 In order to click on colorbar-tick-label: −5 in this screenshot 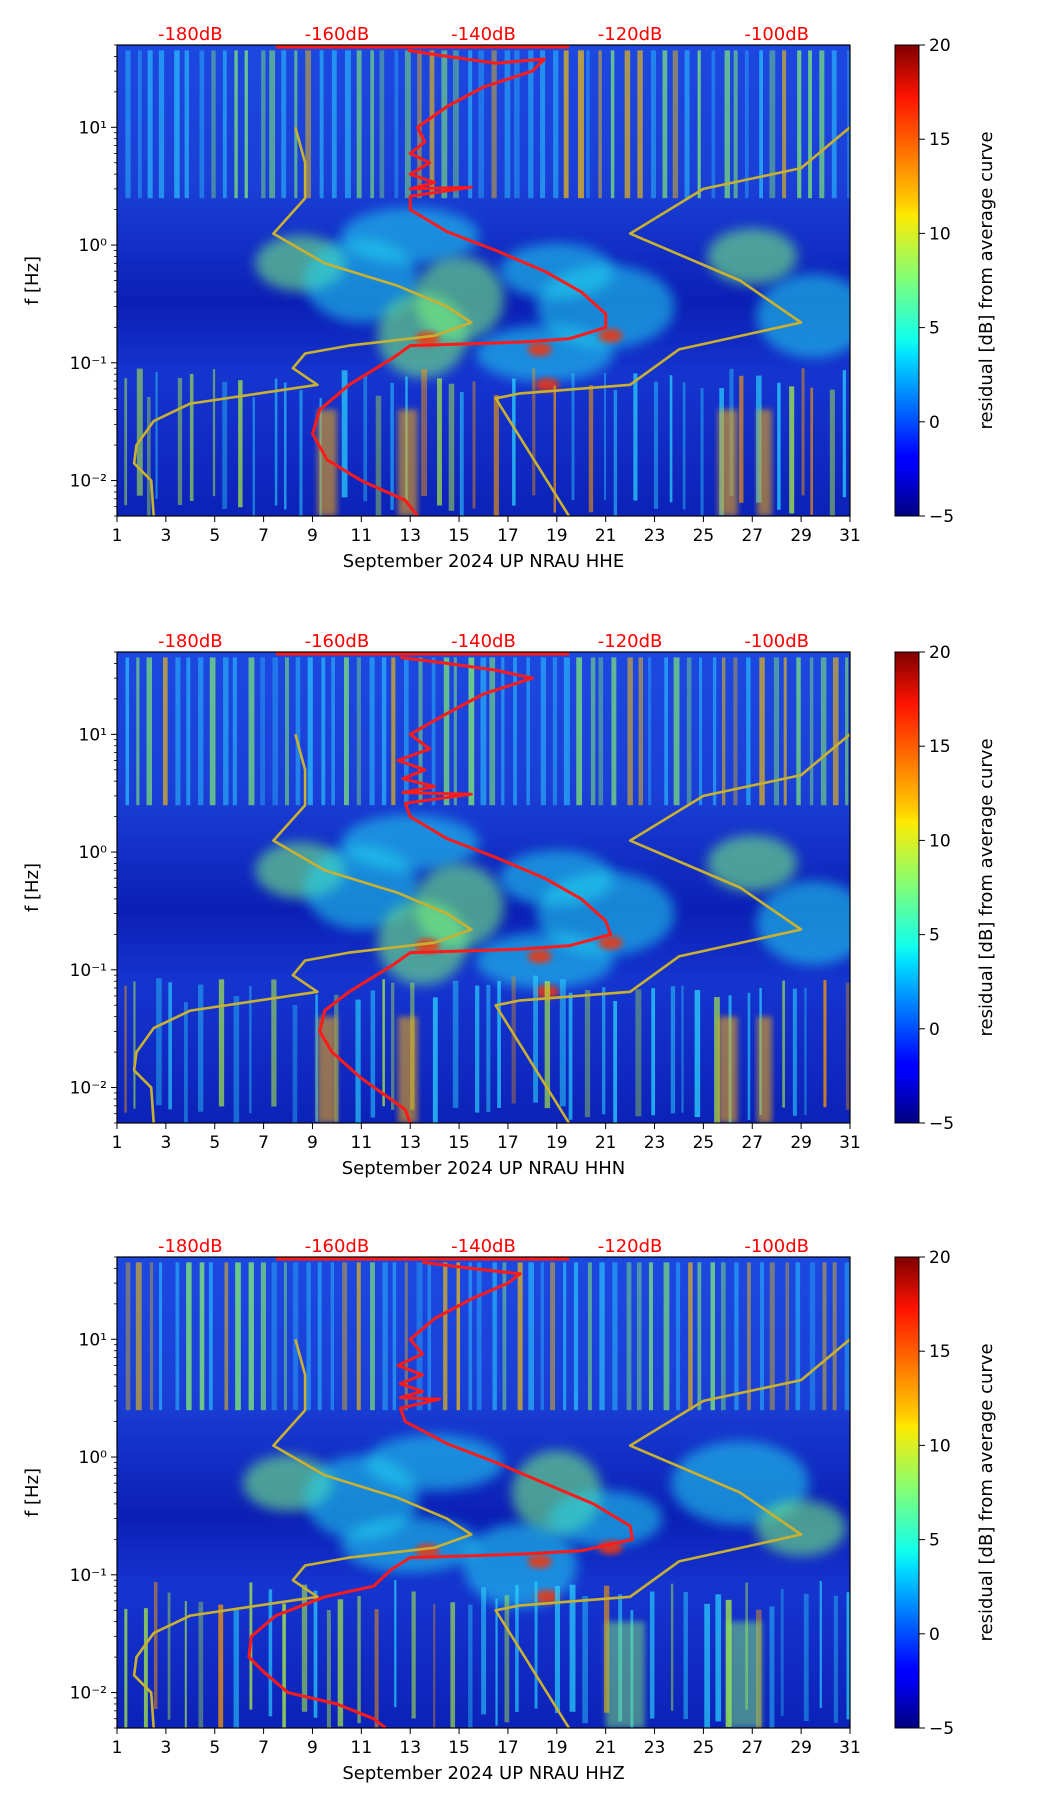, I will do `click(941, 517)`.